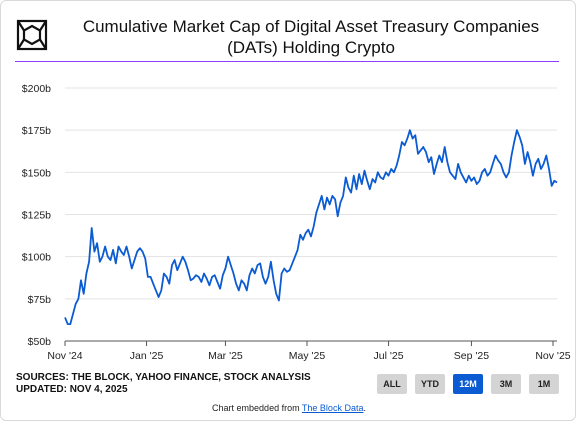 The image size is (576, 421). Describe the element at coordinates (389, 356) in the screenshot. I see `x-tick-label: Jul '25` at that location.